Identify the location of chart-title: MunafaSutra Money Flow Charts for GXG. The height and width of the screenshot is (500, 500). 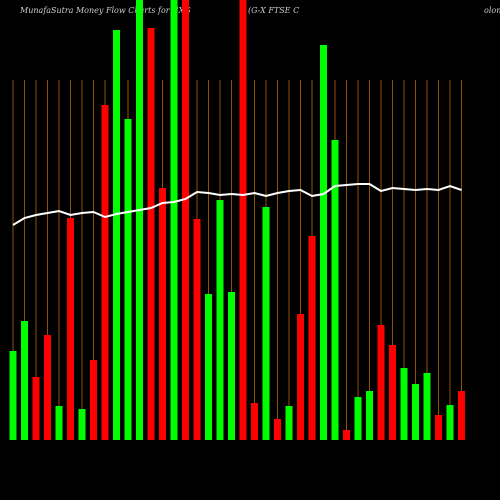
(105, 10).